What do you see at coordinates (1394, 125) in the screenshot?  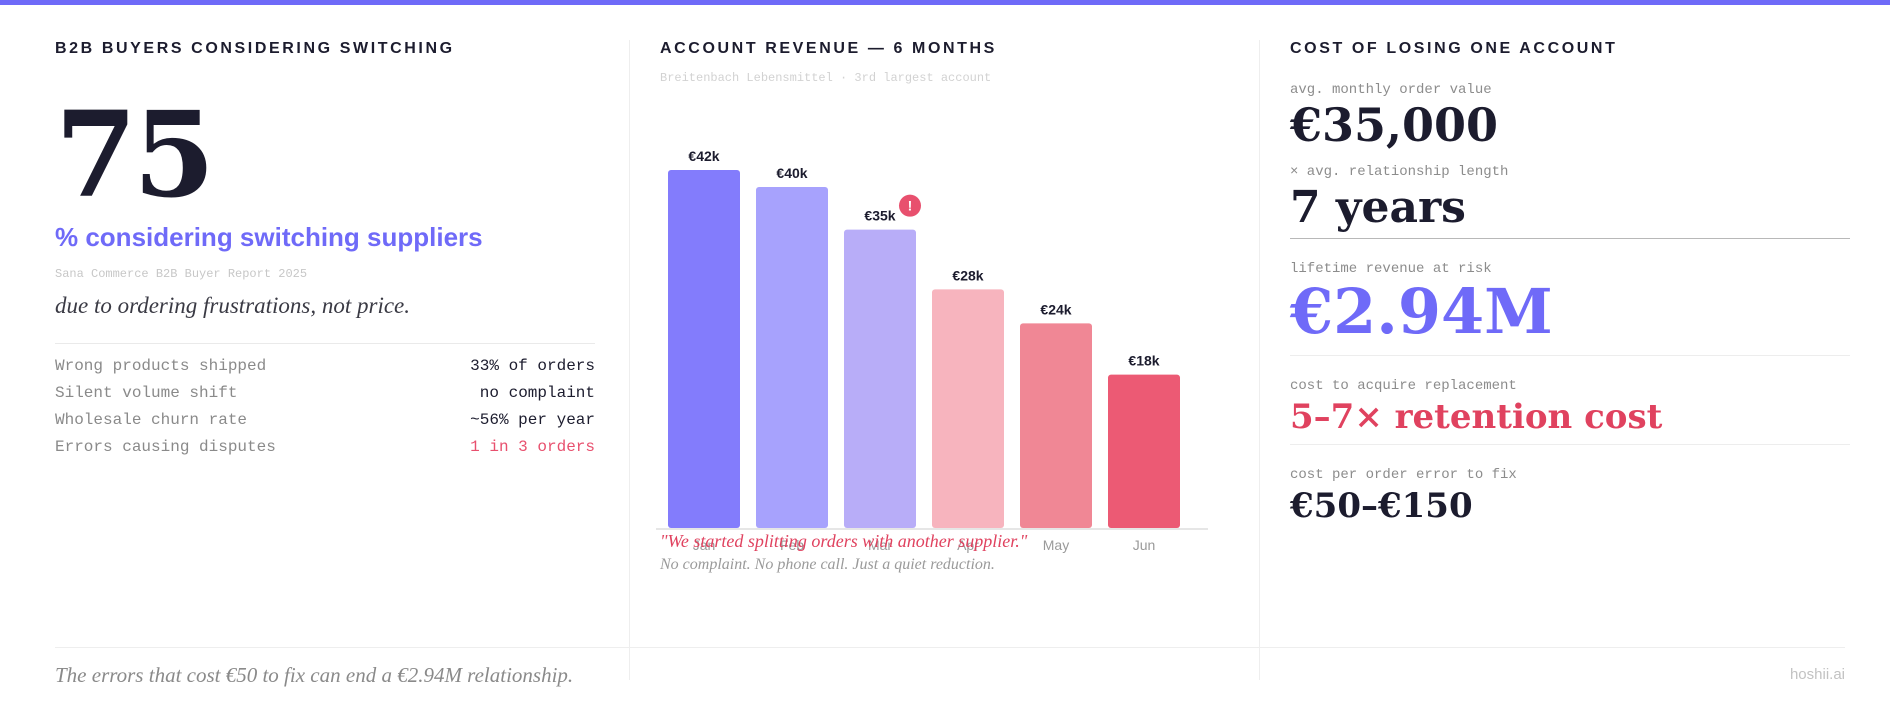 I see `cost-value: €35,000` at bounding box center [1394, 125].